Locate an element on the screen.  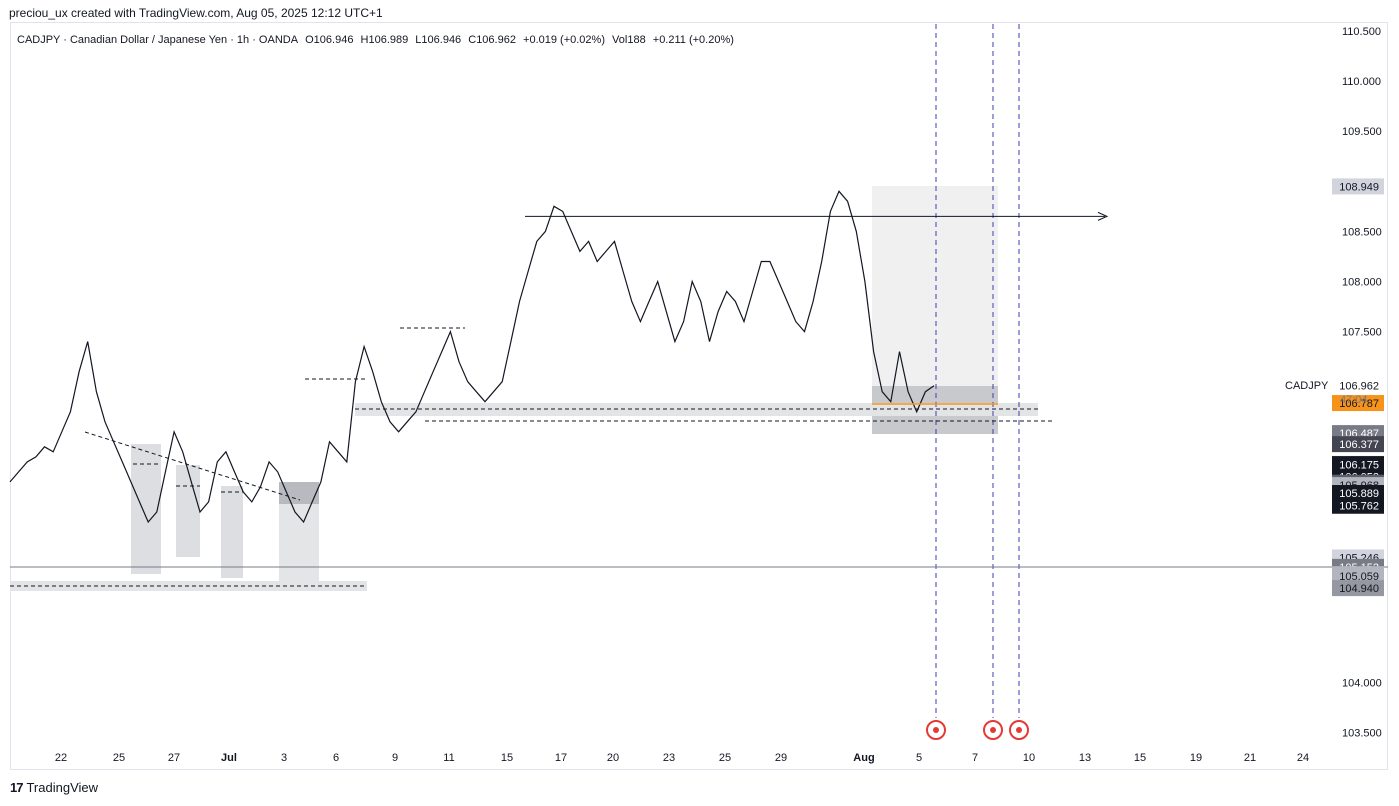
y-tick-label: 107.500 is located at coordinates (1362, 333).